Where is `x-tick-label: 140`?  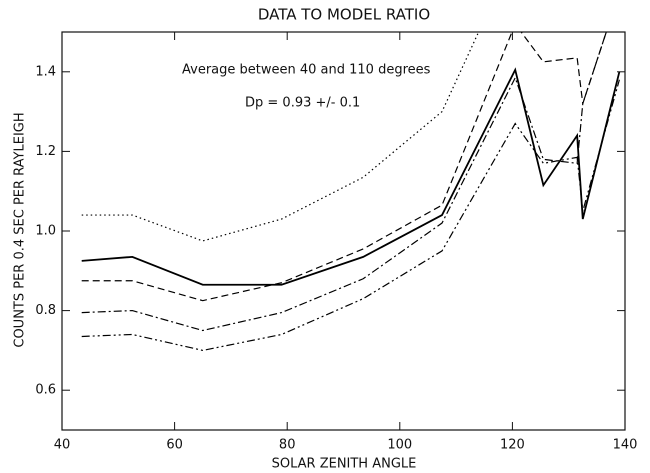
x-tick-label: 140 is located at coordinates (625, 445).